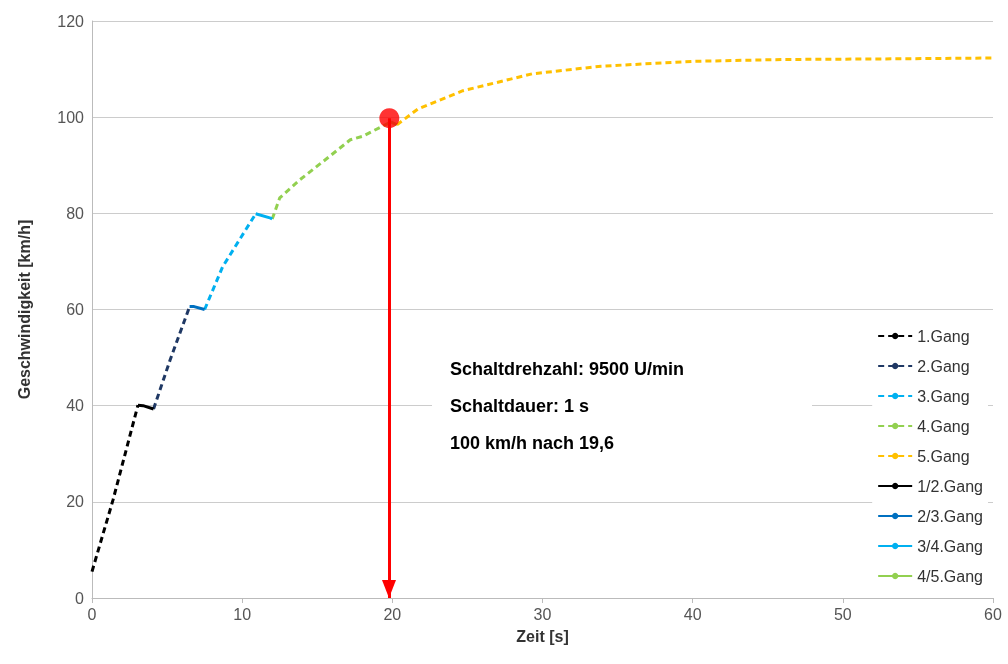  Describe the element at coordinates (943, 456) in the screenshot. I see `legend-label: 5.Gang` at that location.